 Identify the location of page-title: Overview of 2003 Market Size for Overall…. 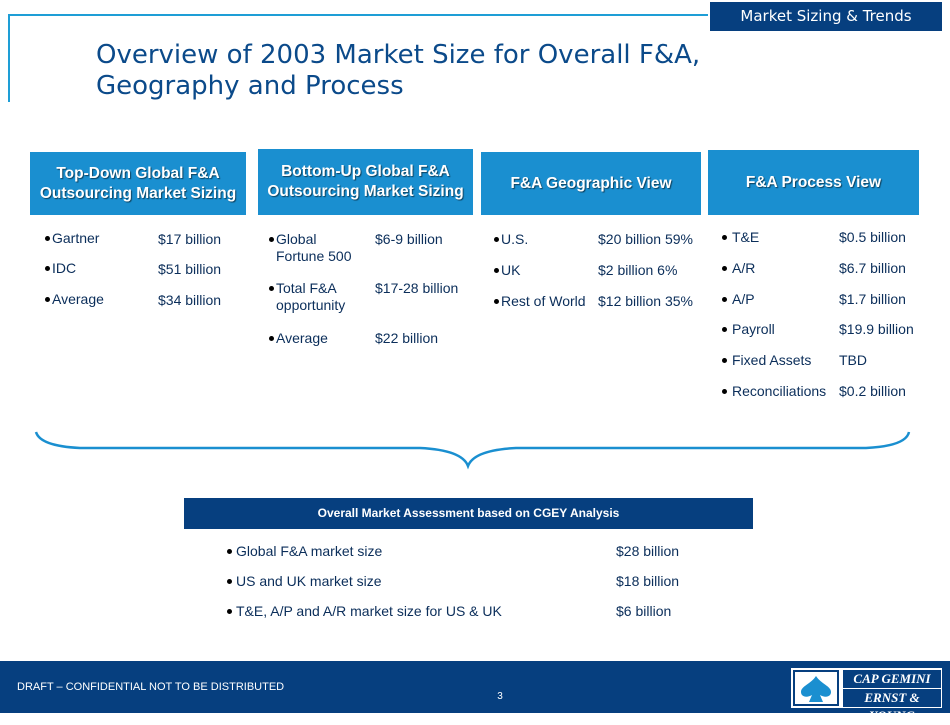
(398, 70).